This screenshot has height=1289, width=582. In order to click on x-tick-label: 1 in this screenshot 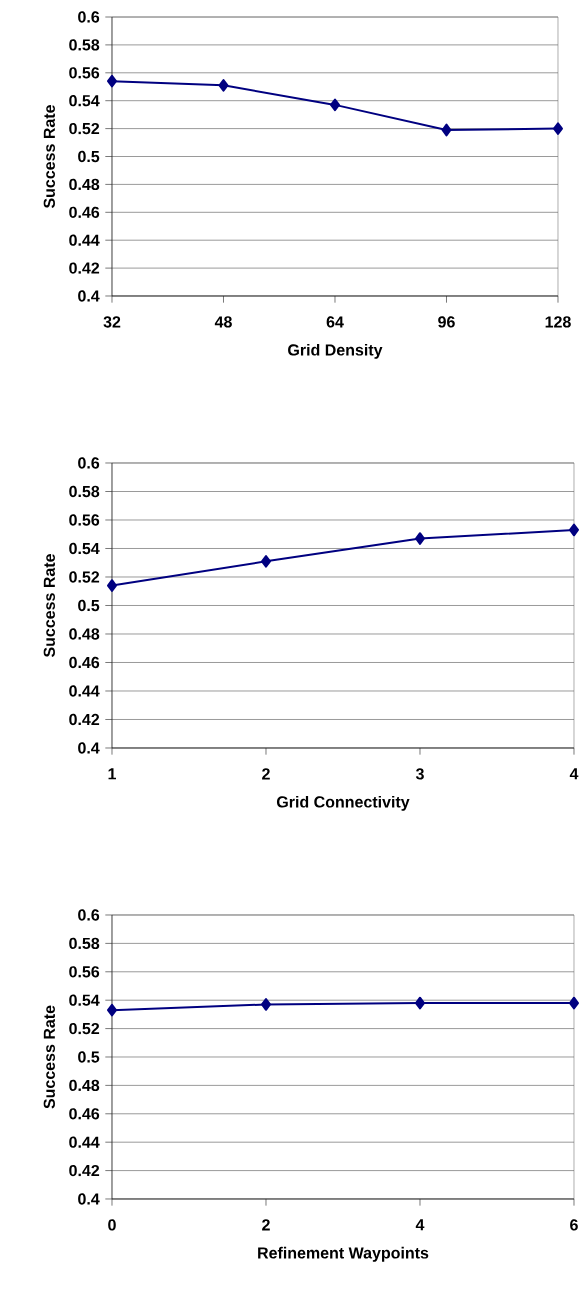, I will do `click(112, 774)`.